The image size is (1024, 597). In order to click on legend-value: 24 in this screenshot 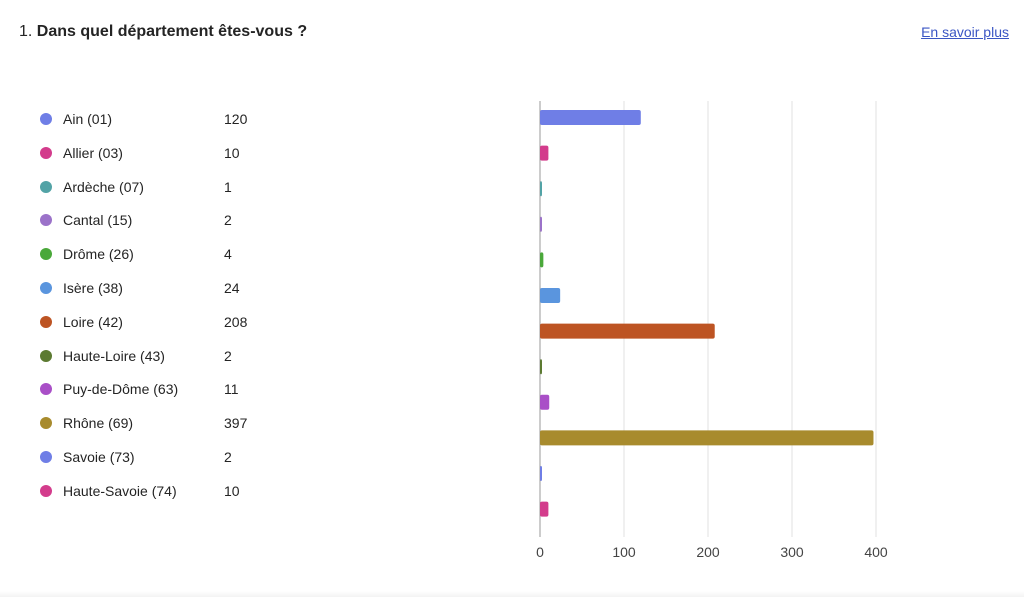, I will do `click(232, 288)`.